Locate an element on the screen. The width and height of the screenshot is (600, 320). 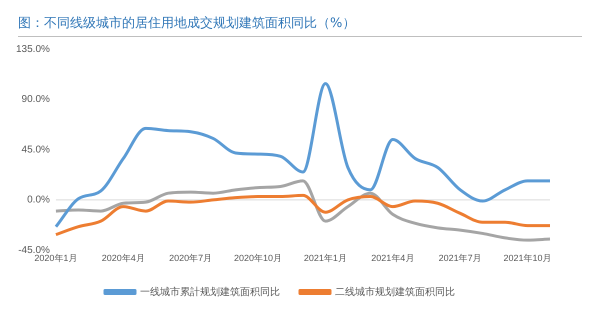
x-tick-label: 2021年7月 is located at coordinates (460, 258).